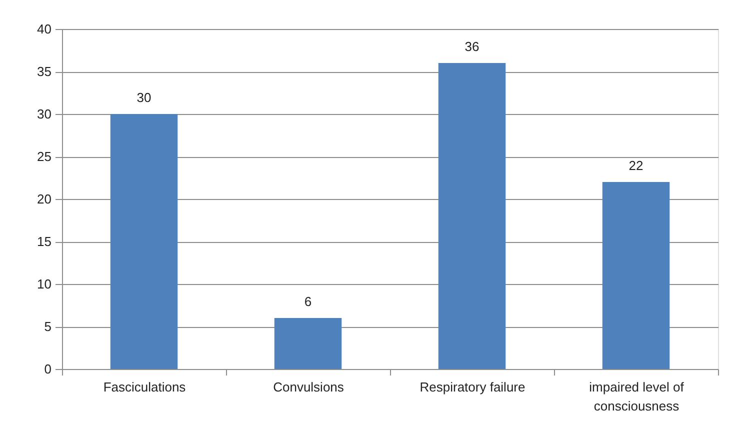  Describe the element at coordinates (48, 326) in the screenshot. I see `y-tick-label: 5` at that location.